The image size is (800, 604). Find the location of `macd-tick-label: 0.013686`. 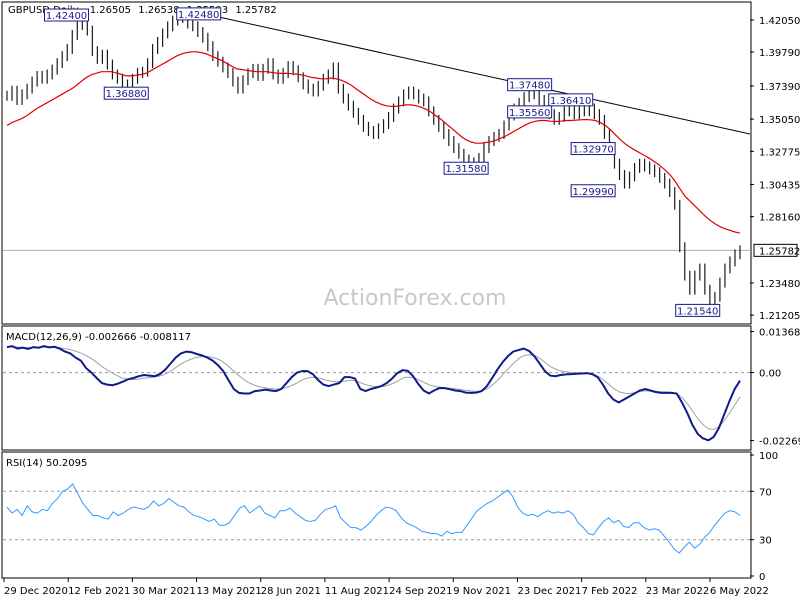

macd-tick-label: 0.013686 is located at coordinates (779, 333).